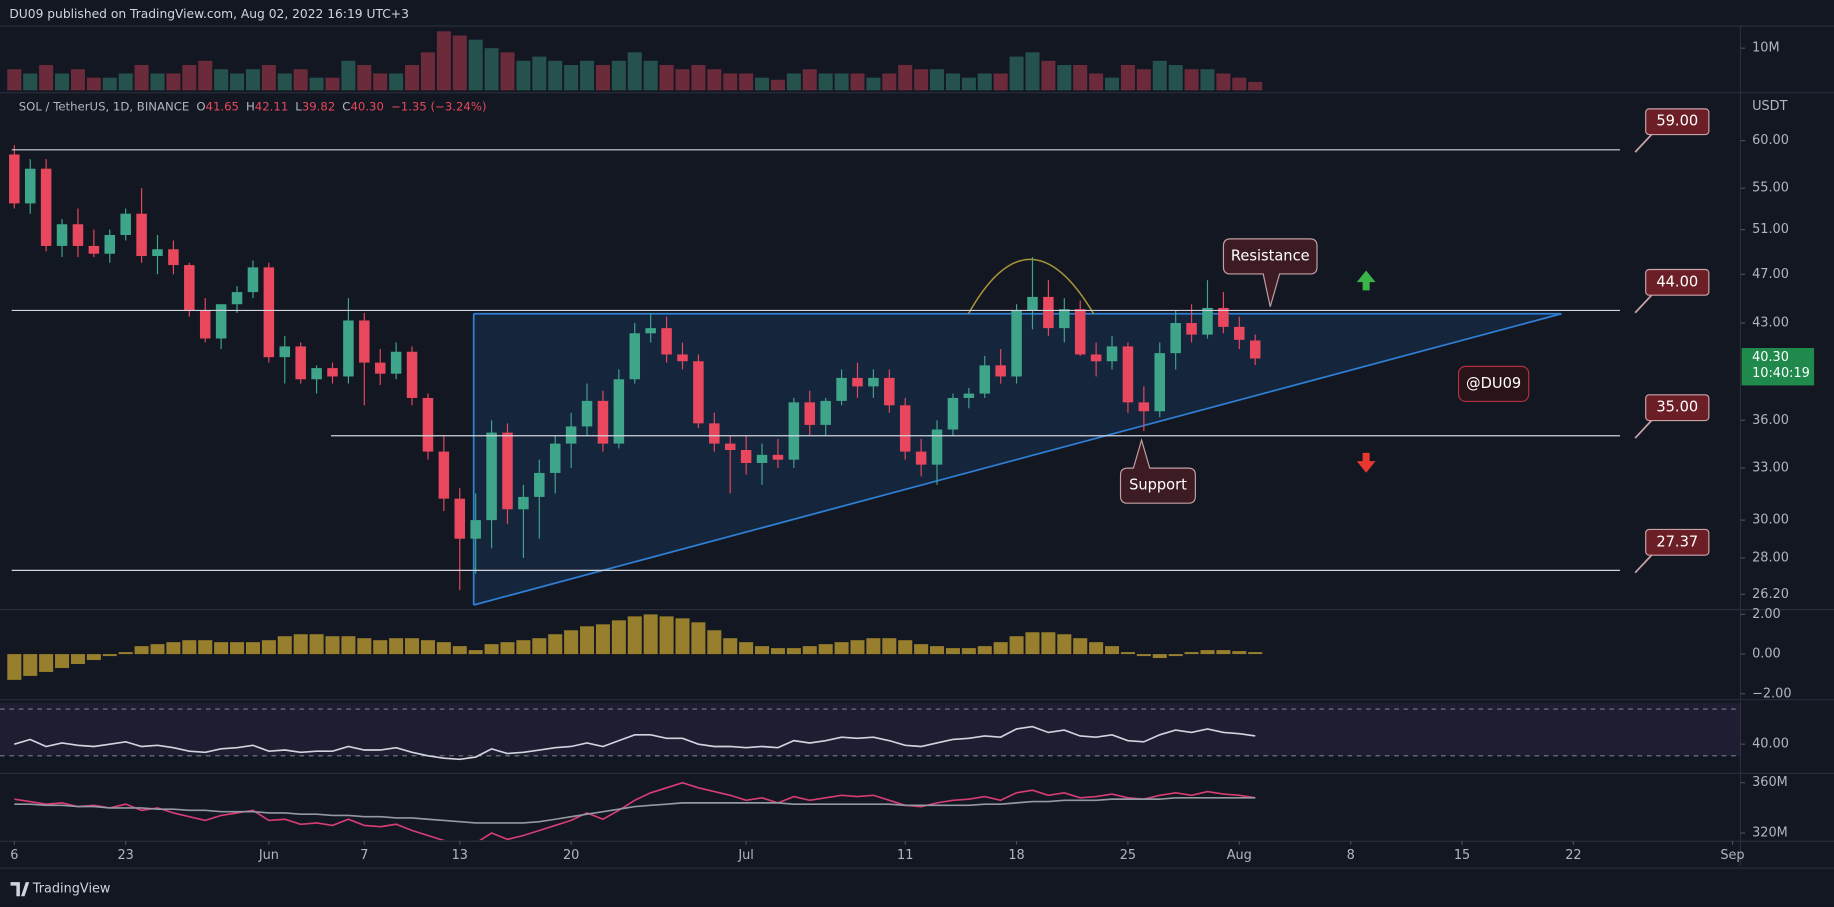 The width and height of the screenshot is (1834, 907). I want to click on x-tick-label: 7, so click(364, 855).